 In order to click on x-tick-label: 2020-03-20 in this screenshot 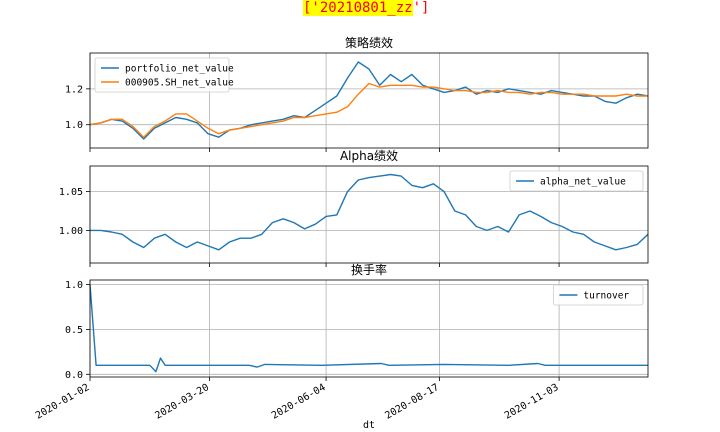, I will do `click(182, 402)`.